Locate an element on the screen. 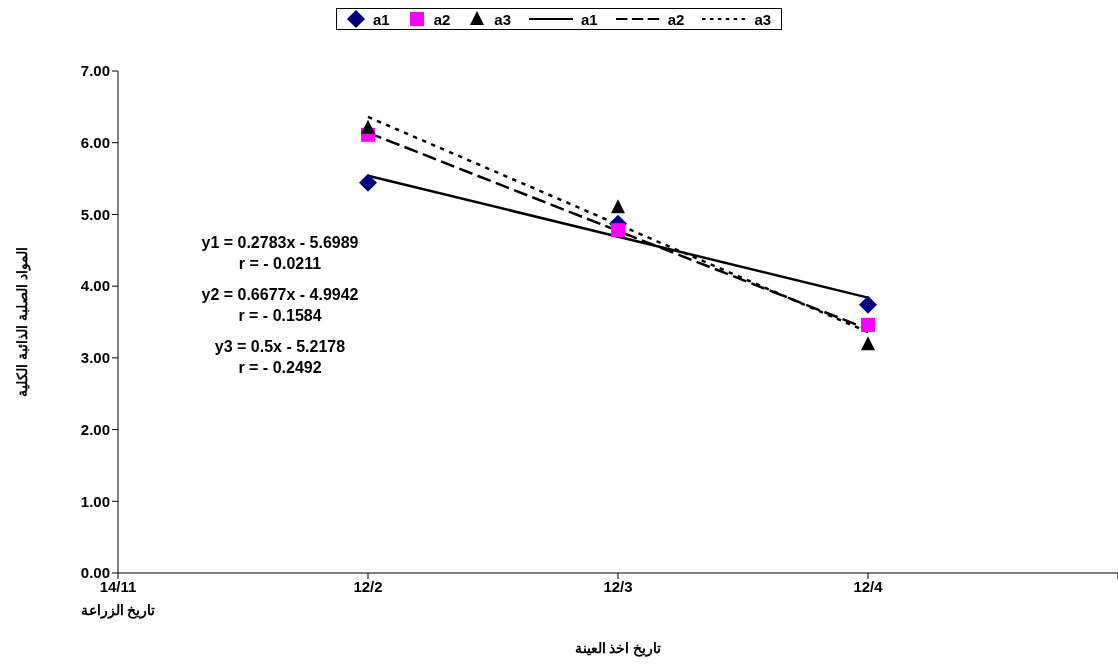  annotation: y2 = 0.6677x - 4.9942 r = - 0.1584 is located at coordinates (280, 305).